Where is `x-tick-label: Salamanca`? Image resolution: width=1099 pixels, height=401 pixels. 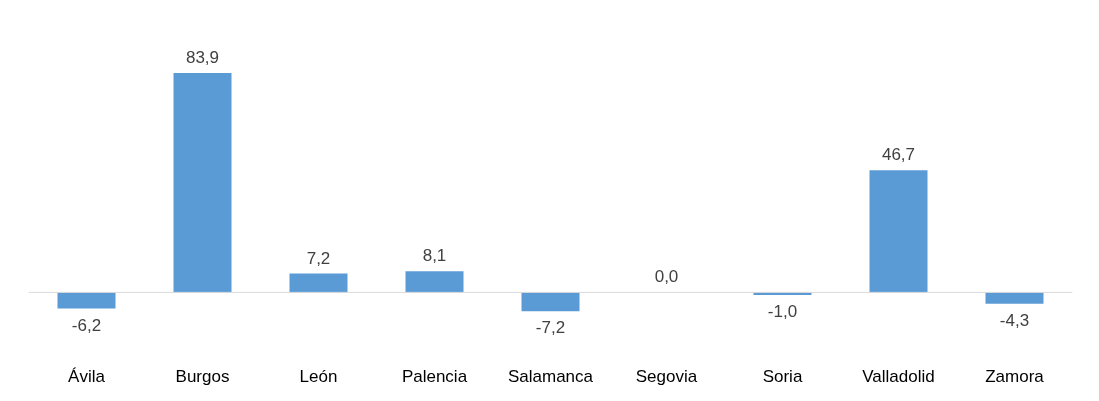
x-tick-label: Salamanca is located at coordinates (550, 376).